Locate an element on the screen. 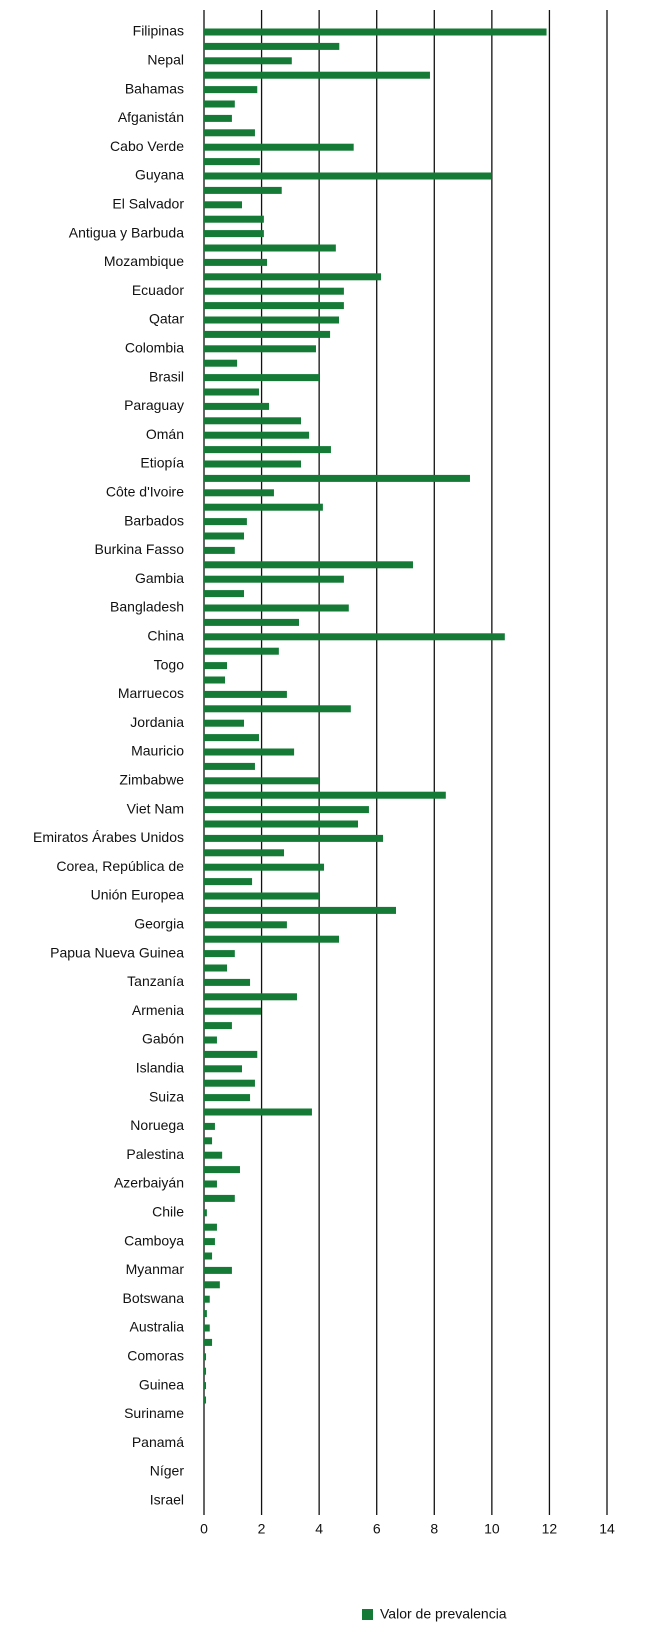 The height and width of the screenshot is (1644, 646). y-tick-label: China is located at coordinates (165, 636).